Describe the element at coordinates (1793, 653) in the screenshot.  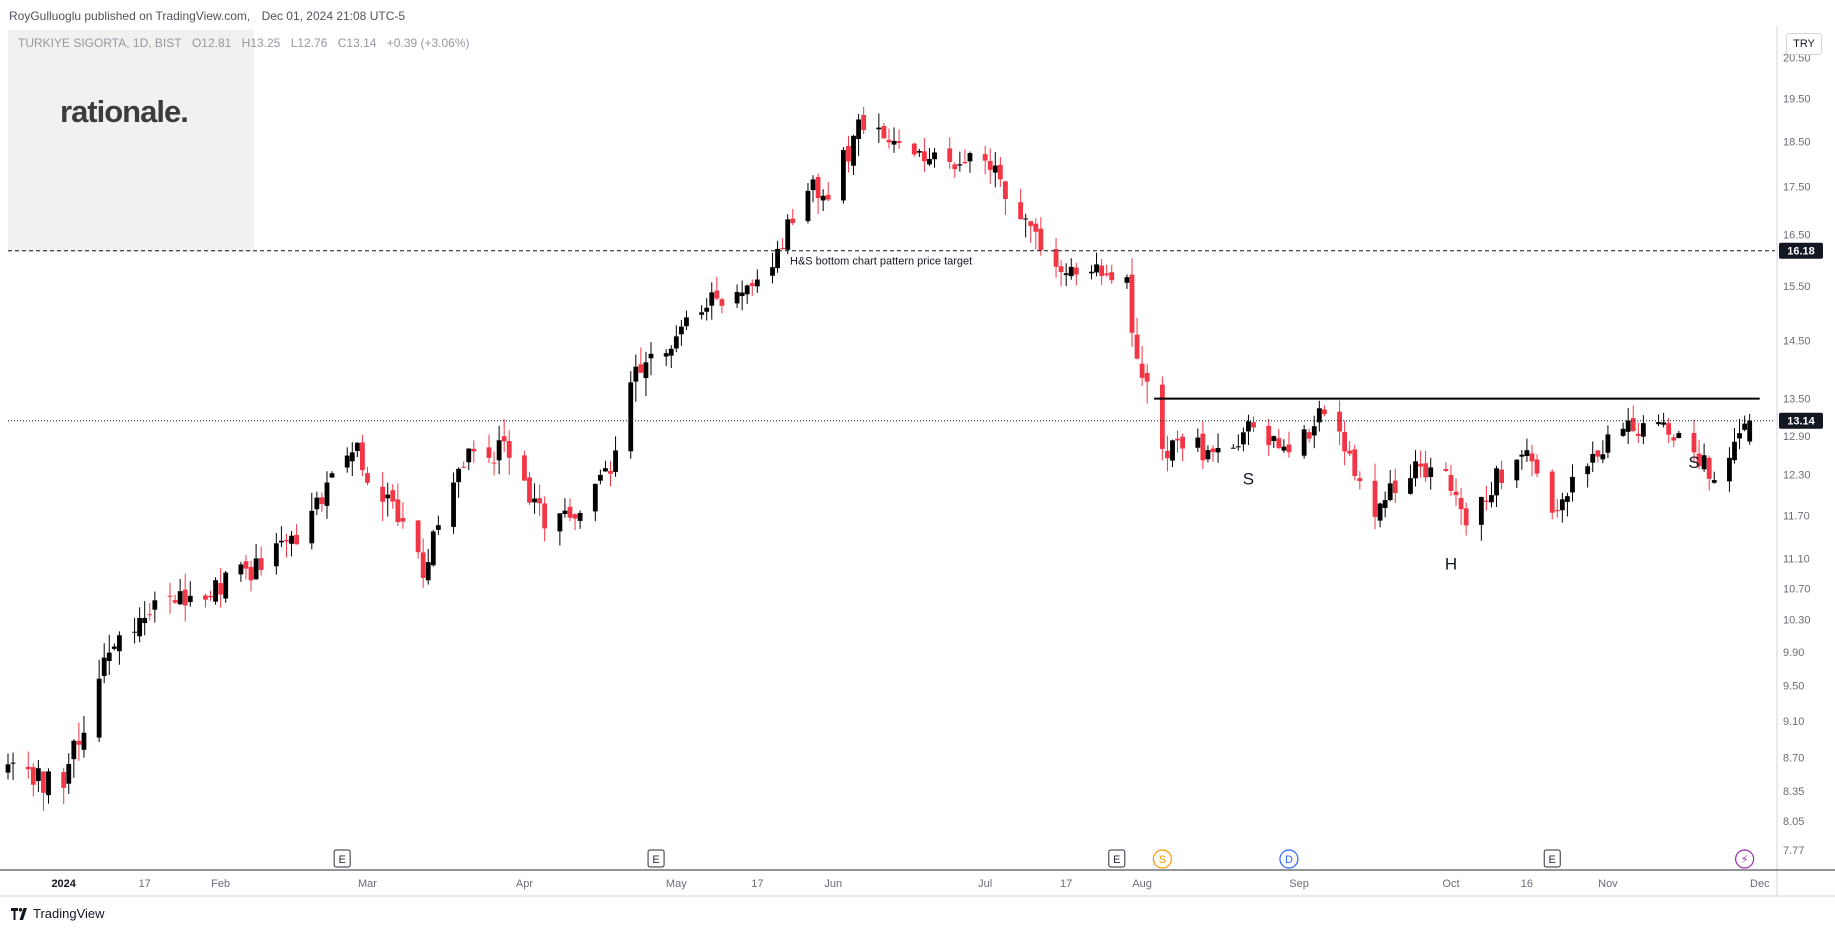
I see `price-tick-label: 9.90` at that location.